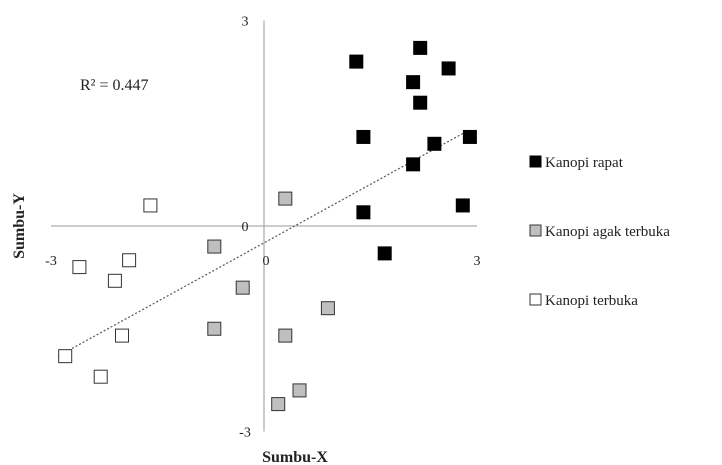  What do you see at coordinates (245, 433) in the screenshot?
I see `y-tick-label: -3` at bounding box center [245, 433].